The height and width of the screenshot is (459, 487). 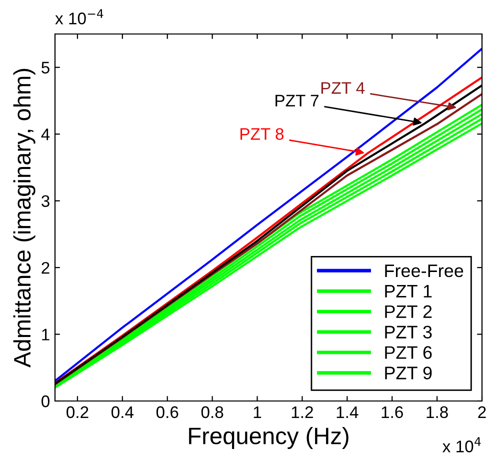 I want to click on y-tick-label: 4, so click(x=45, y=134).